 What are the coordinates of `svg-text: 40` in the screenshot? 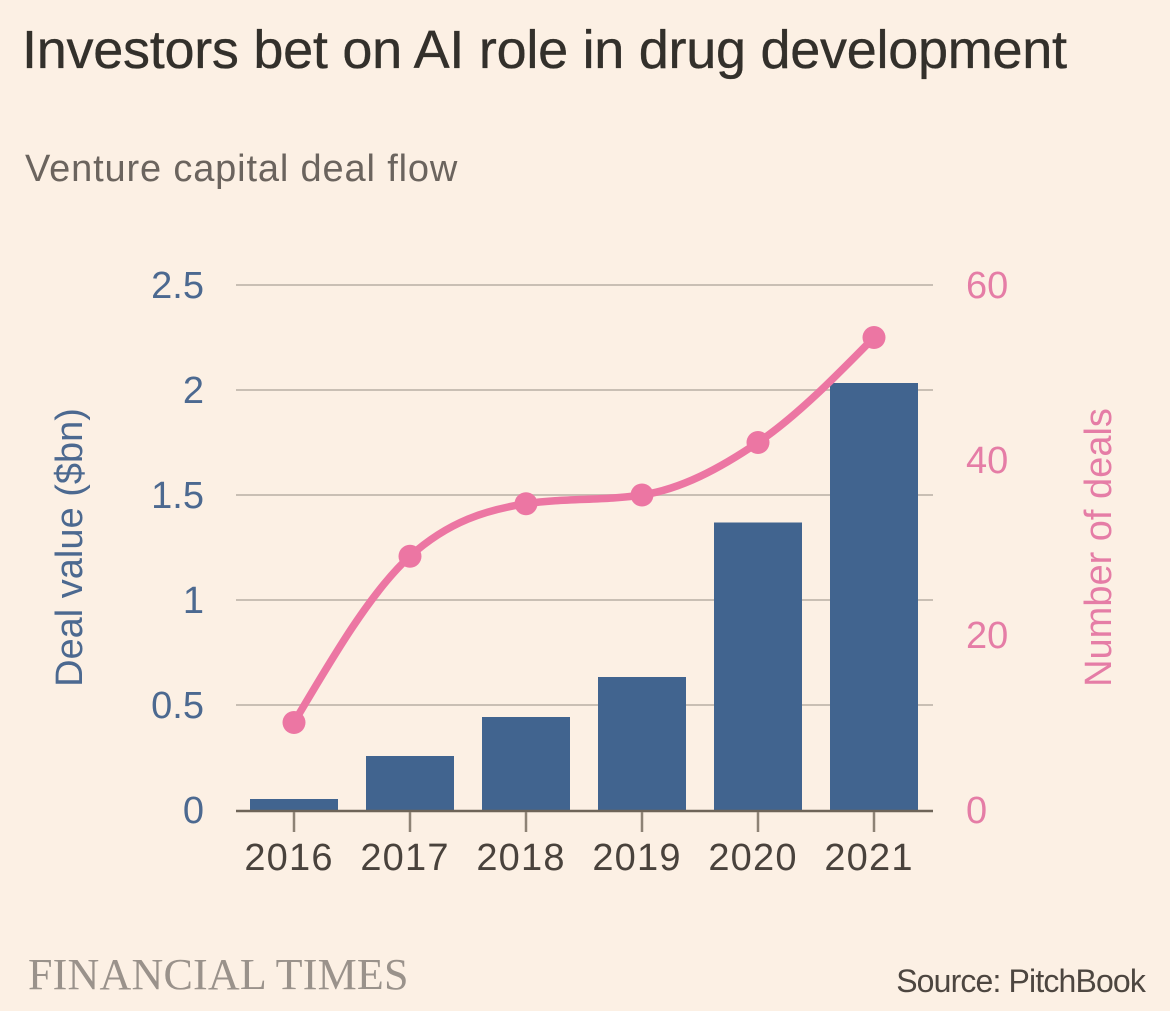 It's located at (987, 461).